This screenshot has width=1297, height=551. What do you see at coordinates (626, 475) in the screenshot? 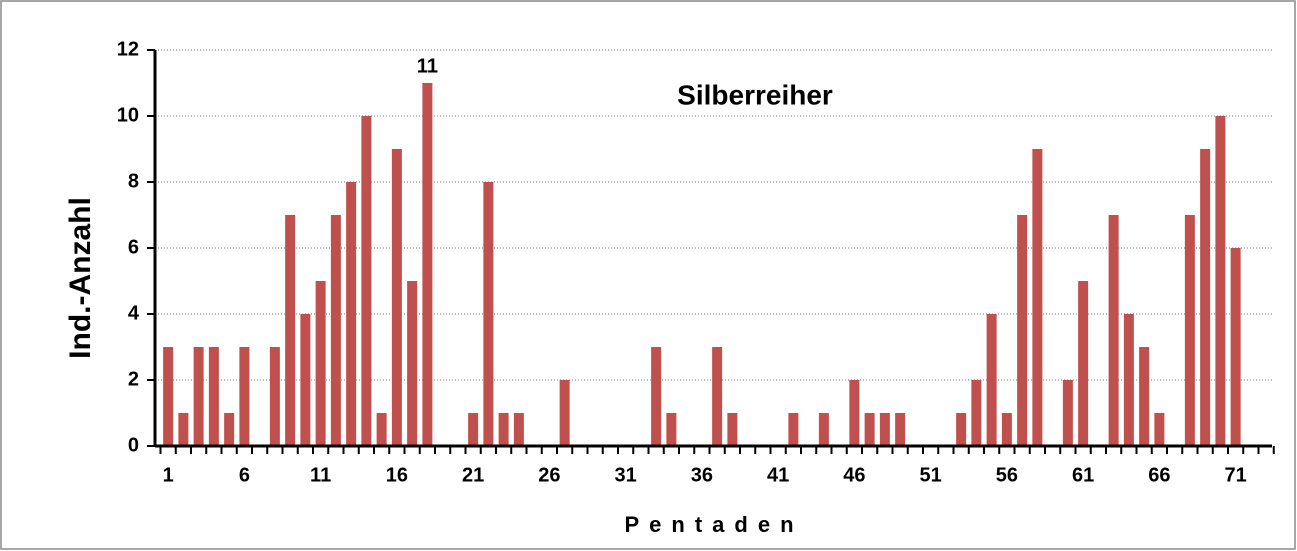
I see `x-tick-label: 31` at bounding box center [626, 475].